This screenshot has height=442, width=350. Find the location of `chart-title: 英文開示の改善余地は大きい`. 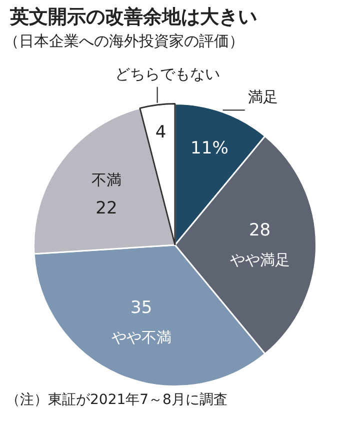

chart-title: 英文開示の改善余地は大きい is located at coordinates (133, 17).